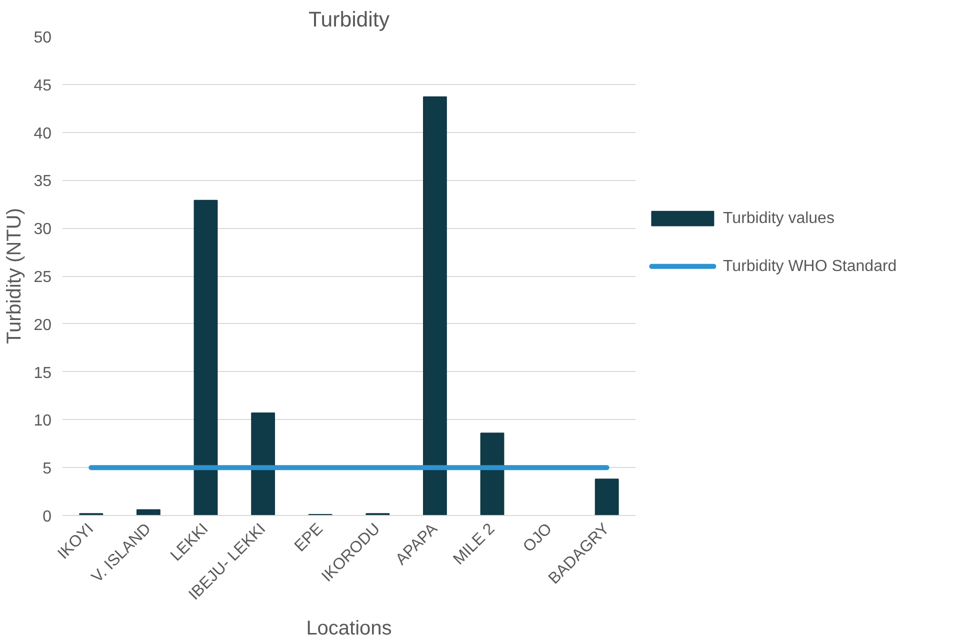 The width and height of the screenshot is (966, 642). What do you see at coordinates (810, 266) in the screenshot?
I see `legend-label: Turbidity WHO Standard` at bounding box center [810, 266].